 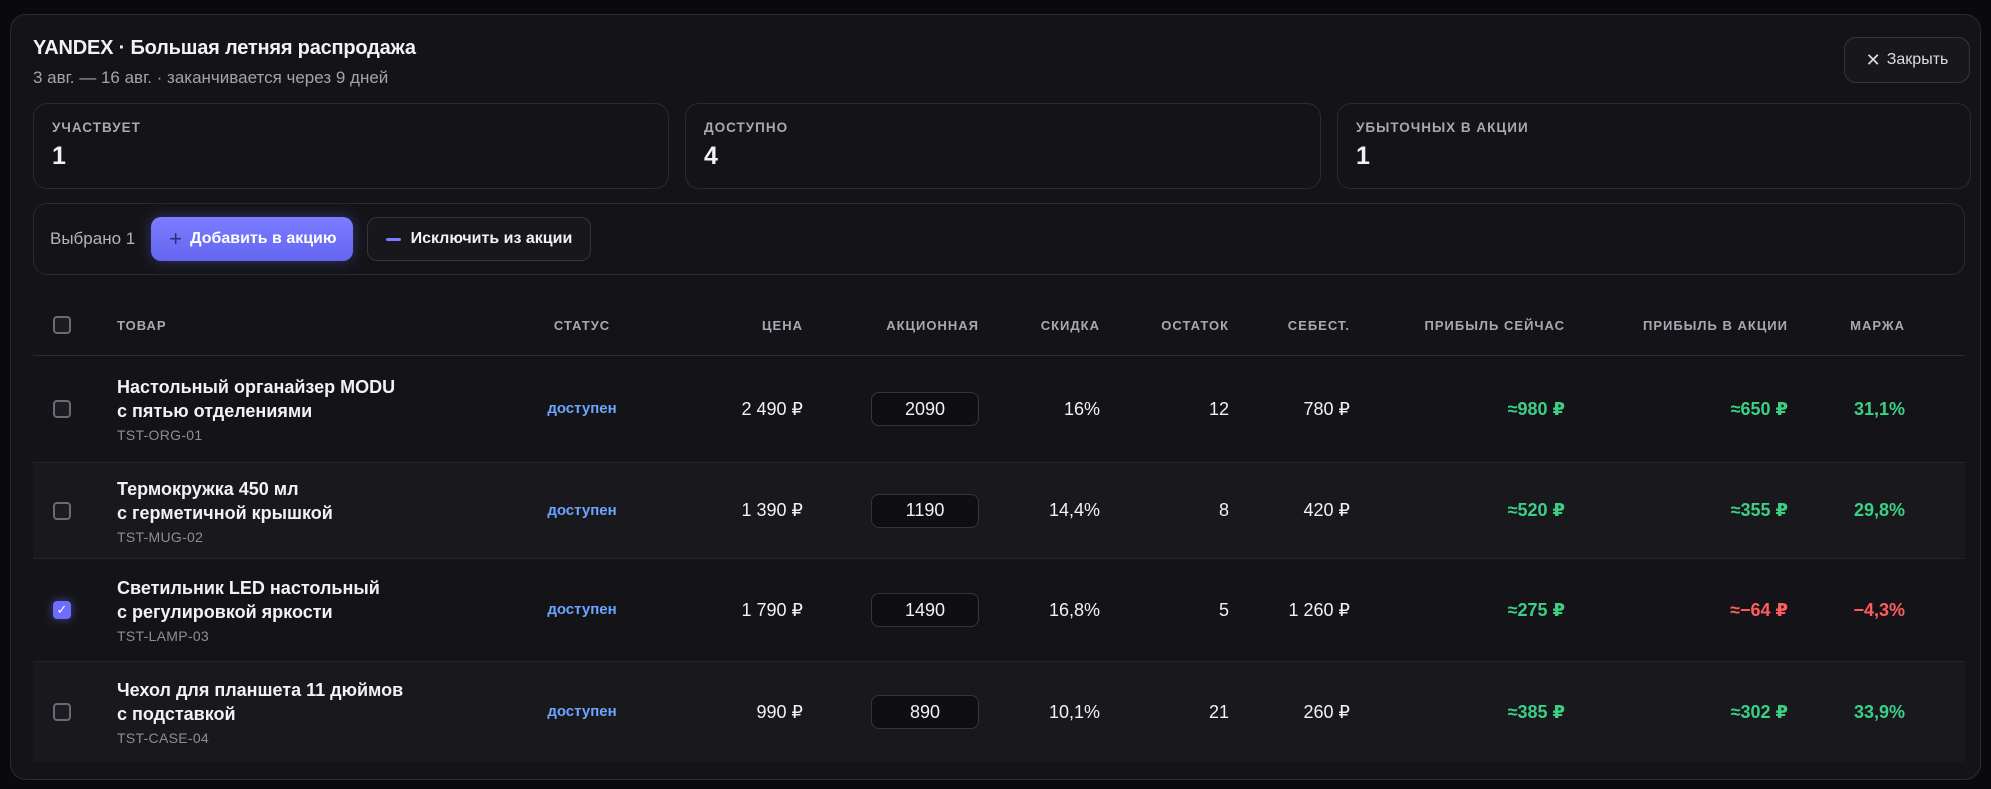 I want to click on profit-promo-cell: ≈−64 ₽, so click(x=1759, y=609).